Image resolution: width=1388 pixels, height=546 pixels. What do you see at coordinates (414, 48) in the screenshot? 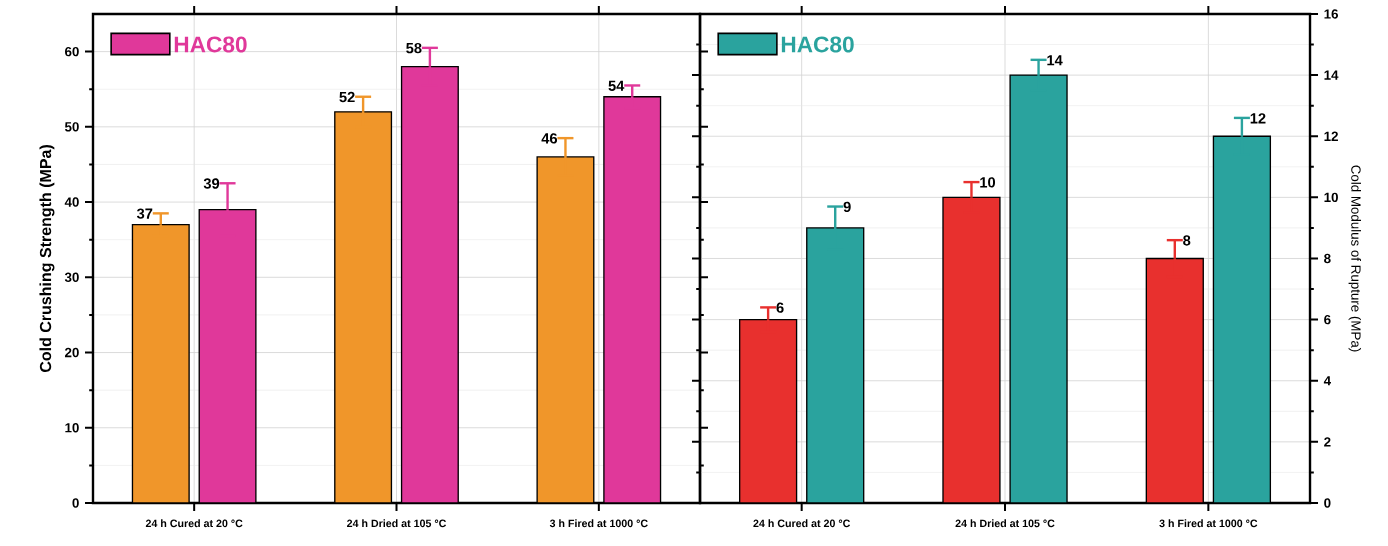
I see `data-label: 58` at bounding box center [414, 48].